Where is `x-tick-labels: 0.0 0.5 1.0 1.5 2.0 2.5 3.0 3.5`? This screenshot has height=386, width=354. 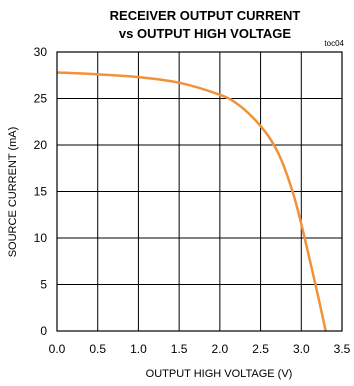 x-tick-labels: 0.0 0.5 1.0 1.5 2.0 2.5 3.0 3.5 is located at coordinates (200, 349).